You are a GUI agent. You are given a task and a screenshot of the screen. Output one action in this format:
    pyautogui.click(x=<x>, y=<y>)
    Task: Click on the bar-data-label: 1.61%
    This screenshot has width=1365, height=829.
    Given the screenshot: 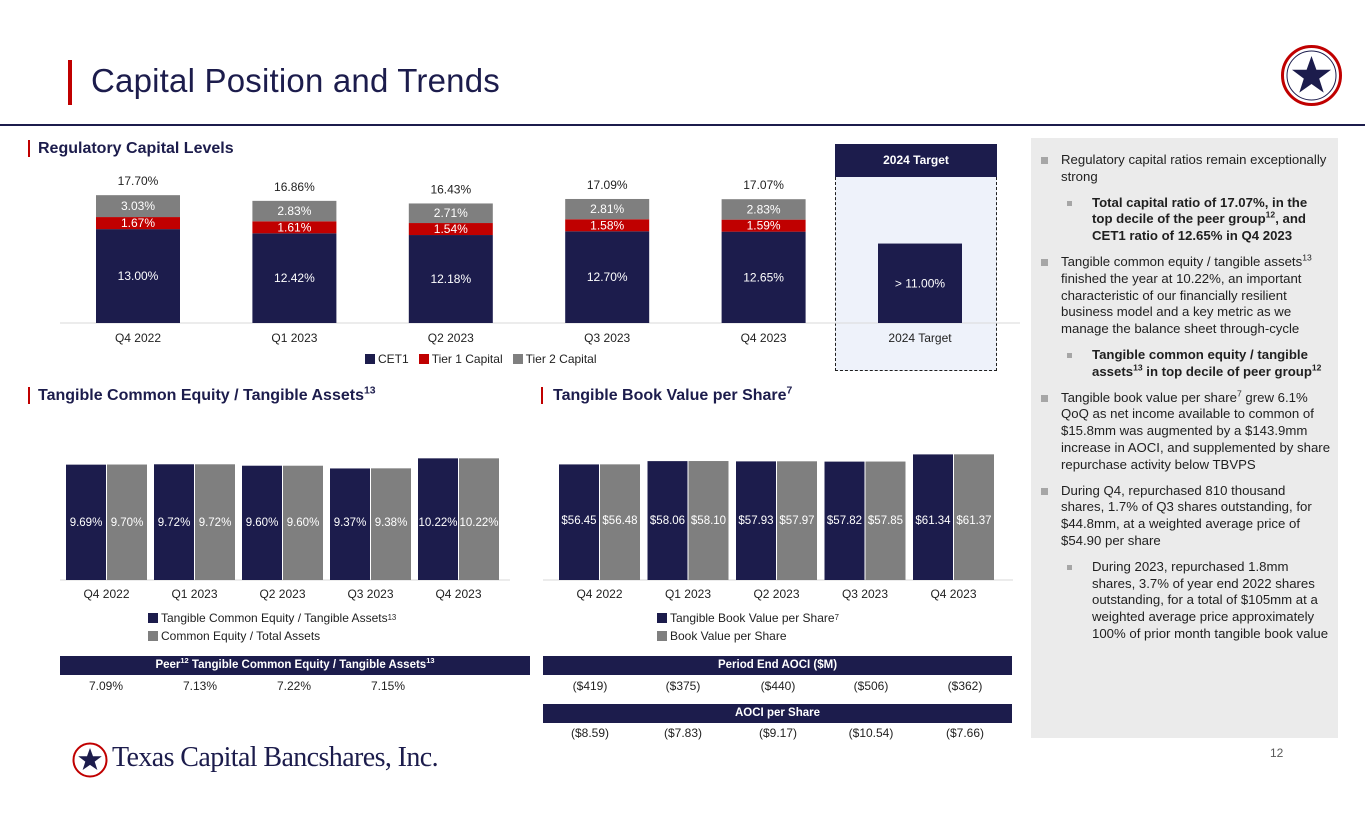 What is the action you would take?
    pyautogui.click(x=294, y=227)
    